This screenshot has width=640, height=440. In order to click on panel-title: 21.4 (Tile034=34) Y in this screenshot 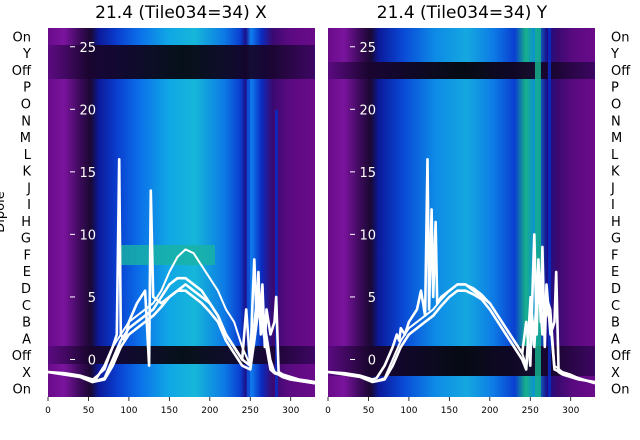, I will do `click(462, 13)`.